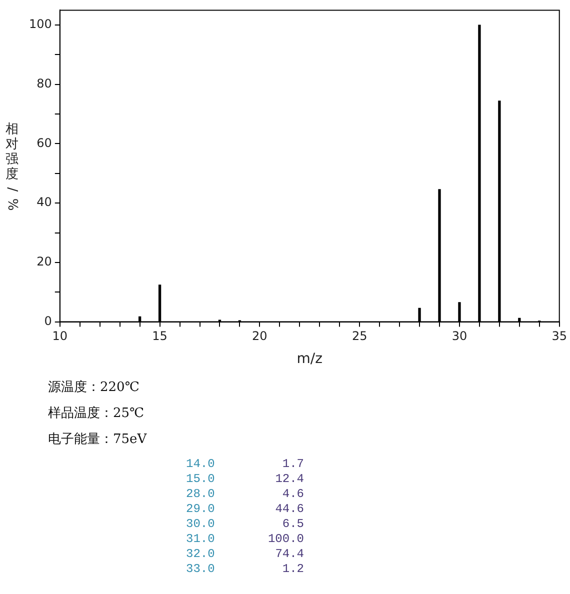 The image size is (570, 594). Describe the element at coordinates (44, 261) in the screenshot. I see `y-tick-label: 20` at that location.